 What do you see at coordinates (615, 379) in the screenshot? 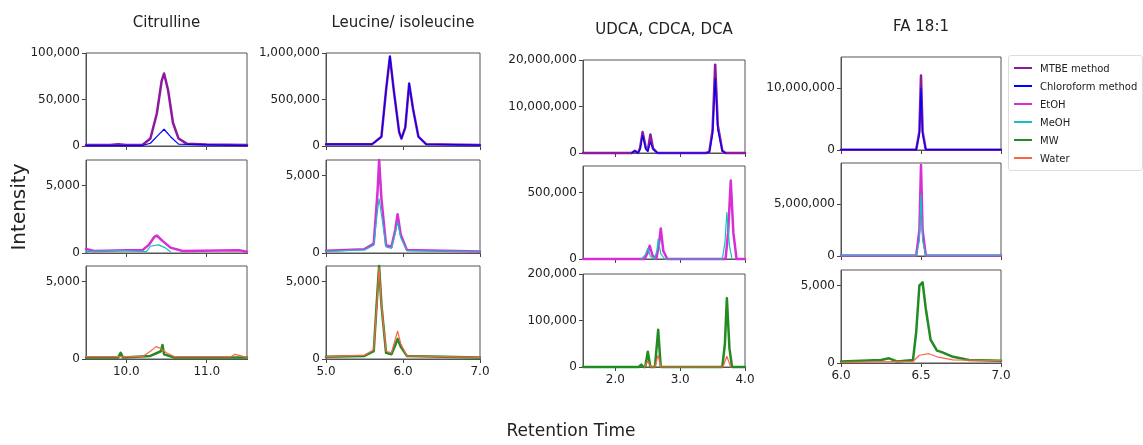
I see `x-tick-label: 2.0` at bounding box center [615, 379].